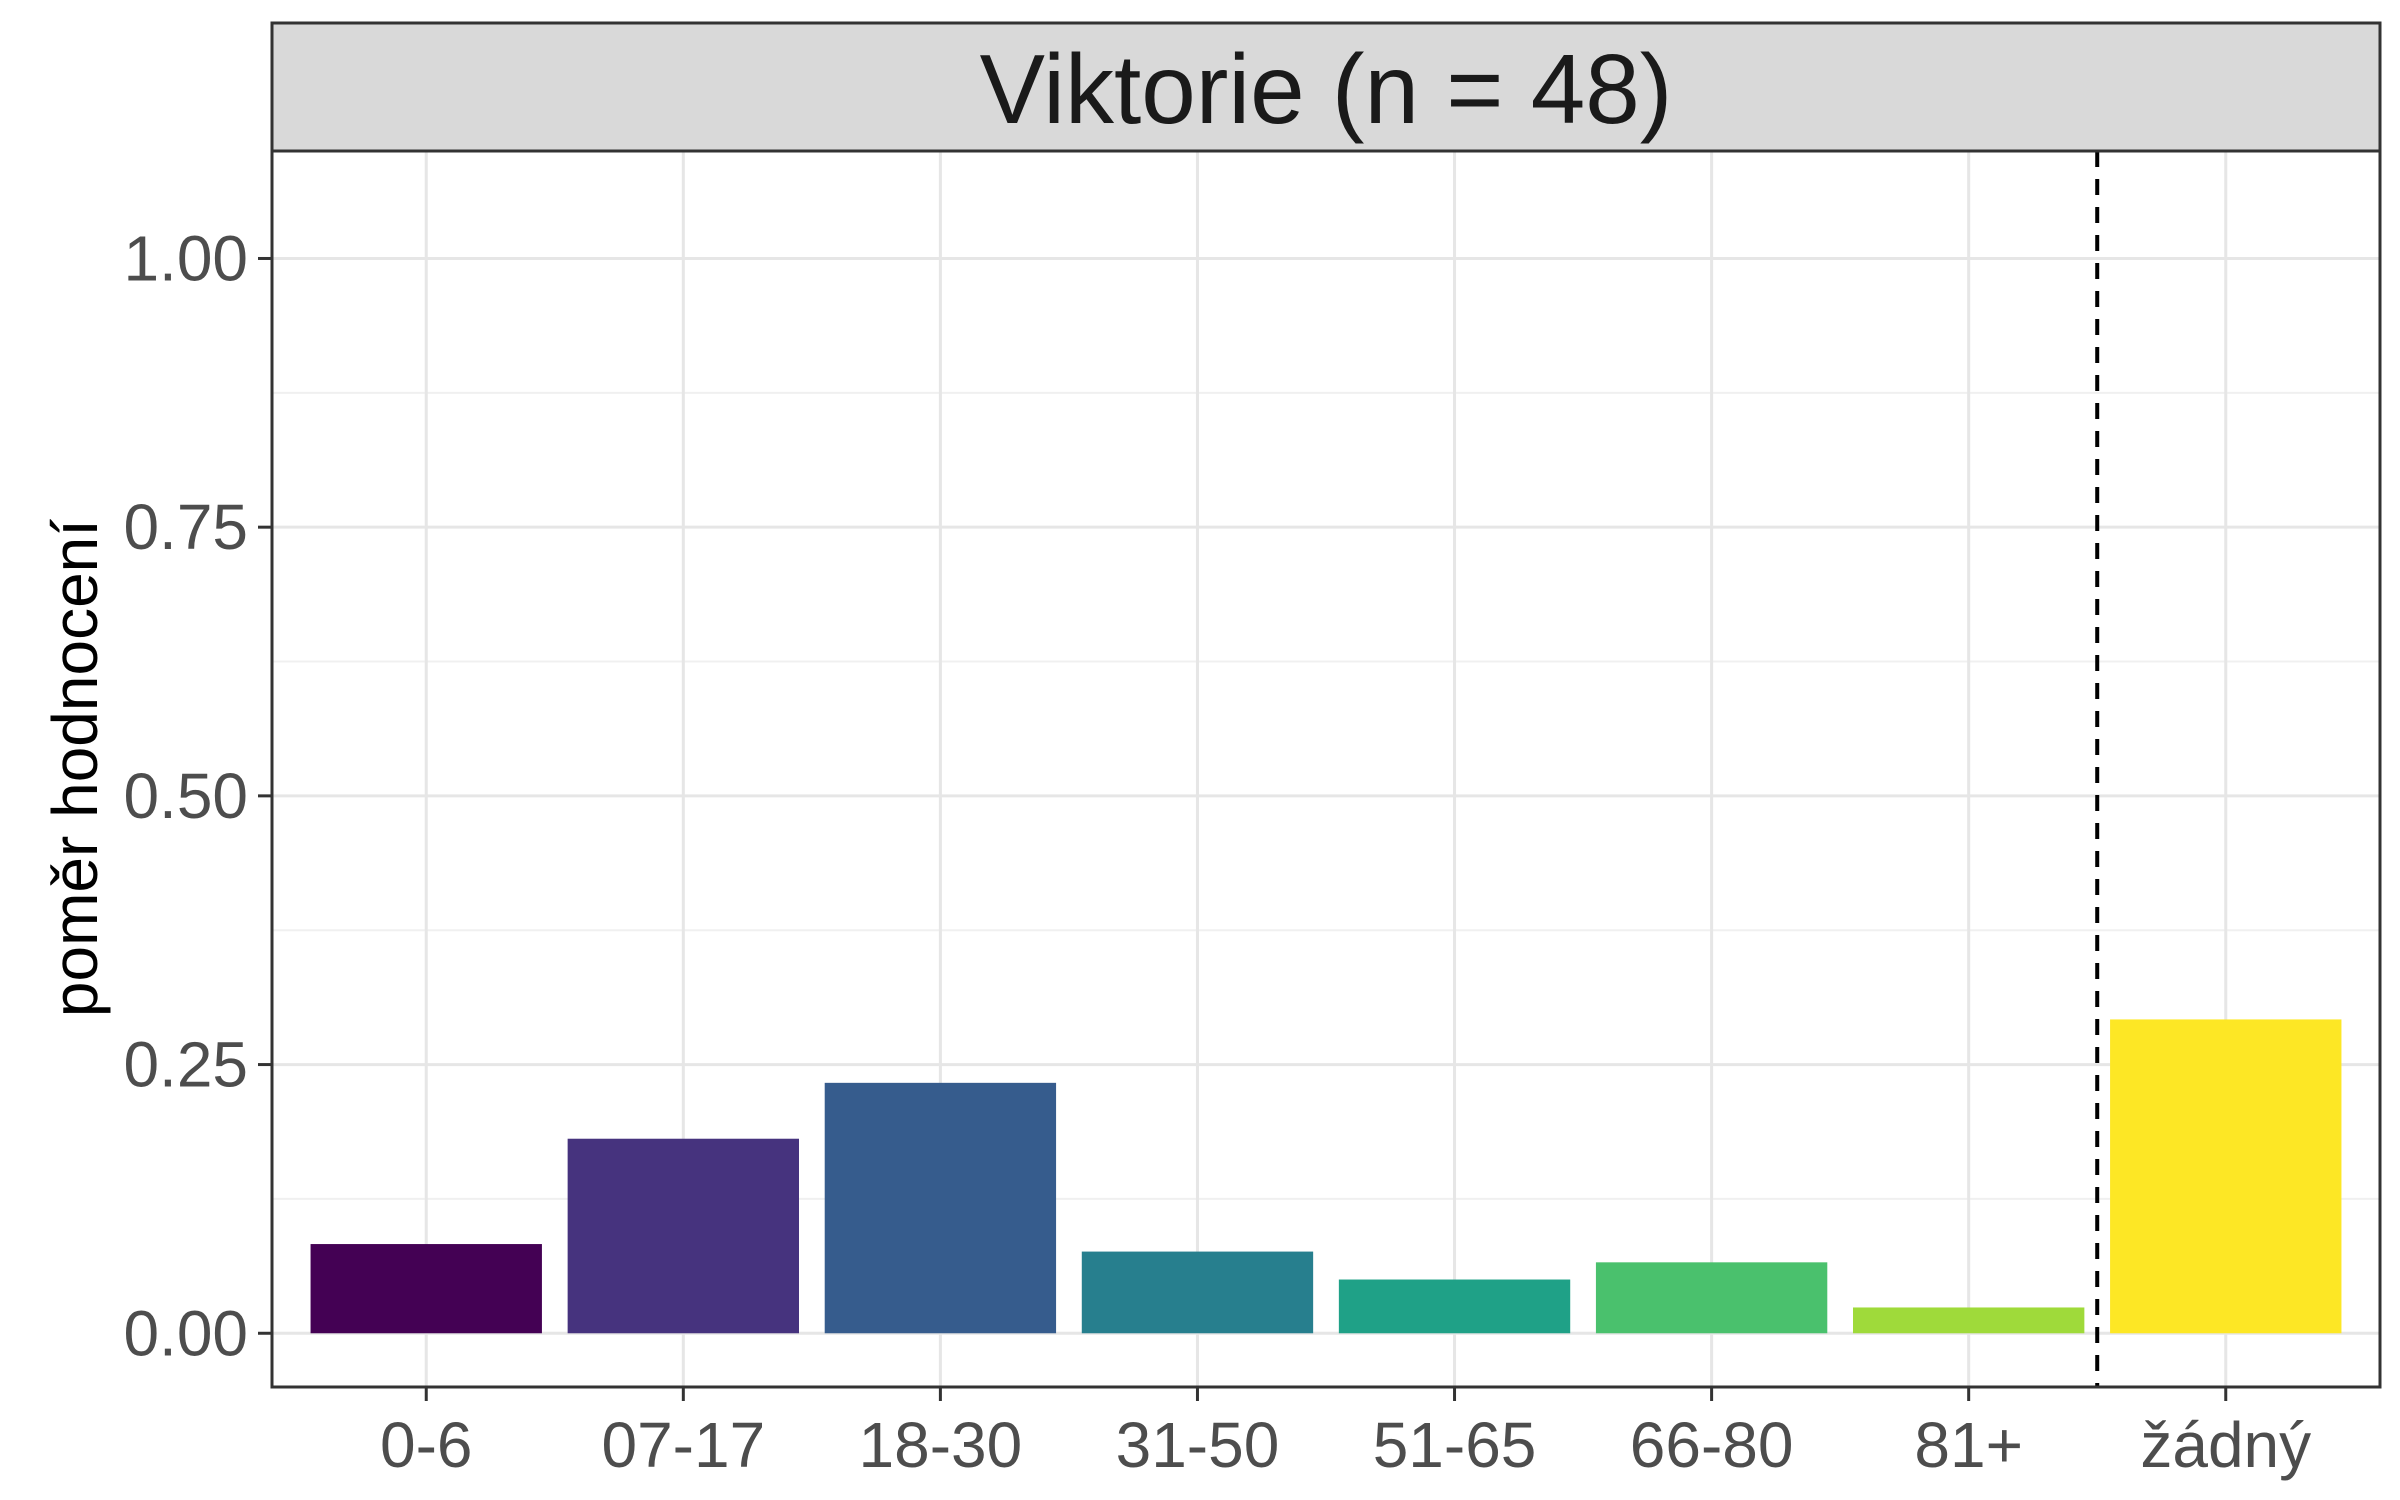  What do you see at coordinates (683, 1445) in the screenshot?
I see `x-tick-label: 07-17` at bounding box center [683, 1445].